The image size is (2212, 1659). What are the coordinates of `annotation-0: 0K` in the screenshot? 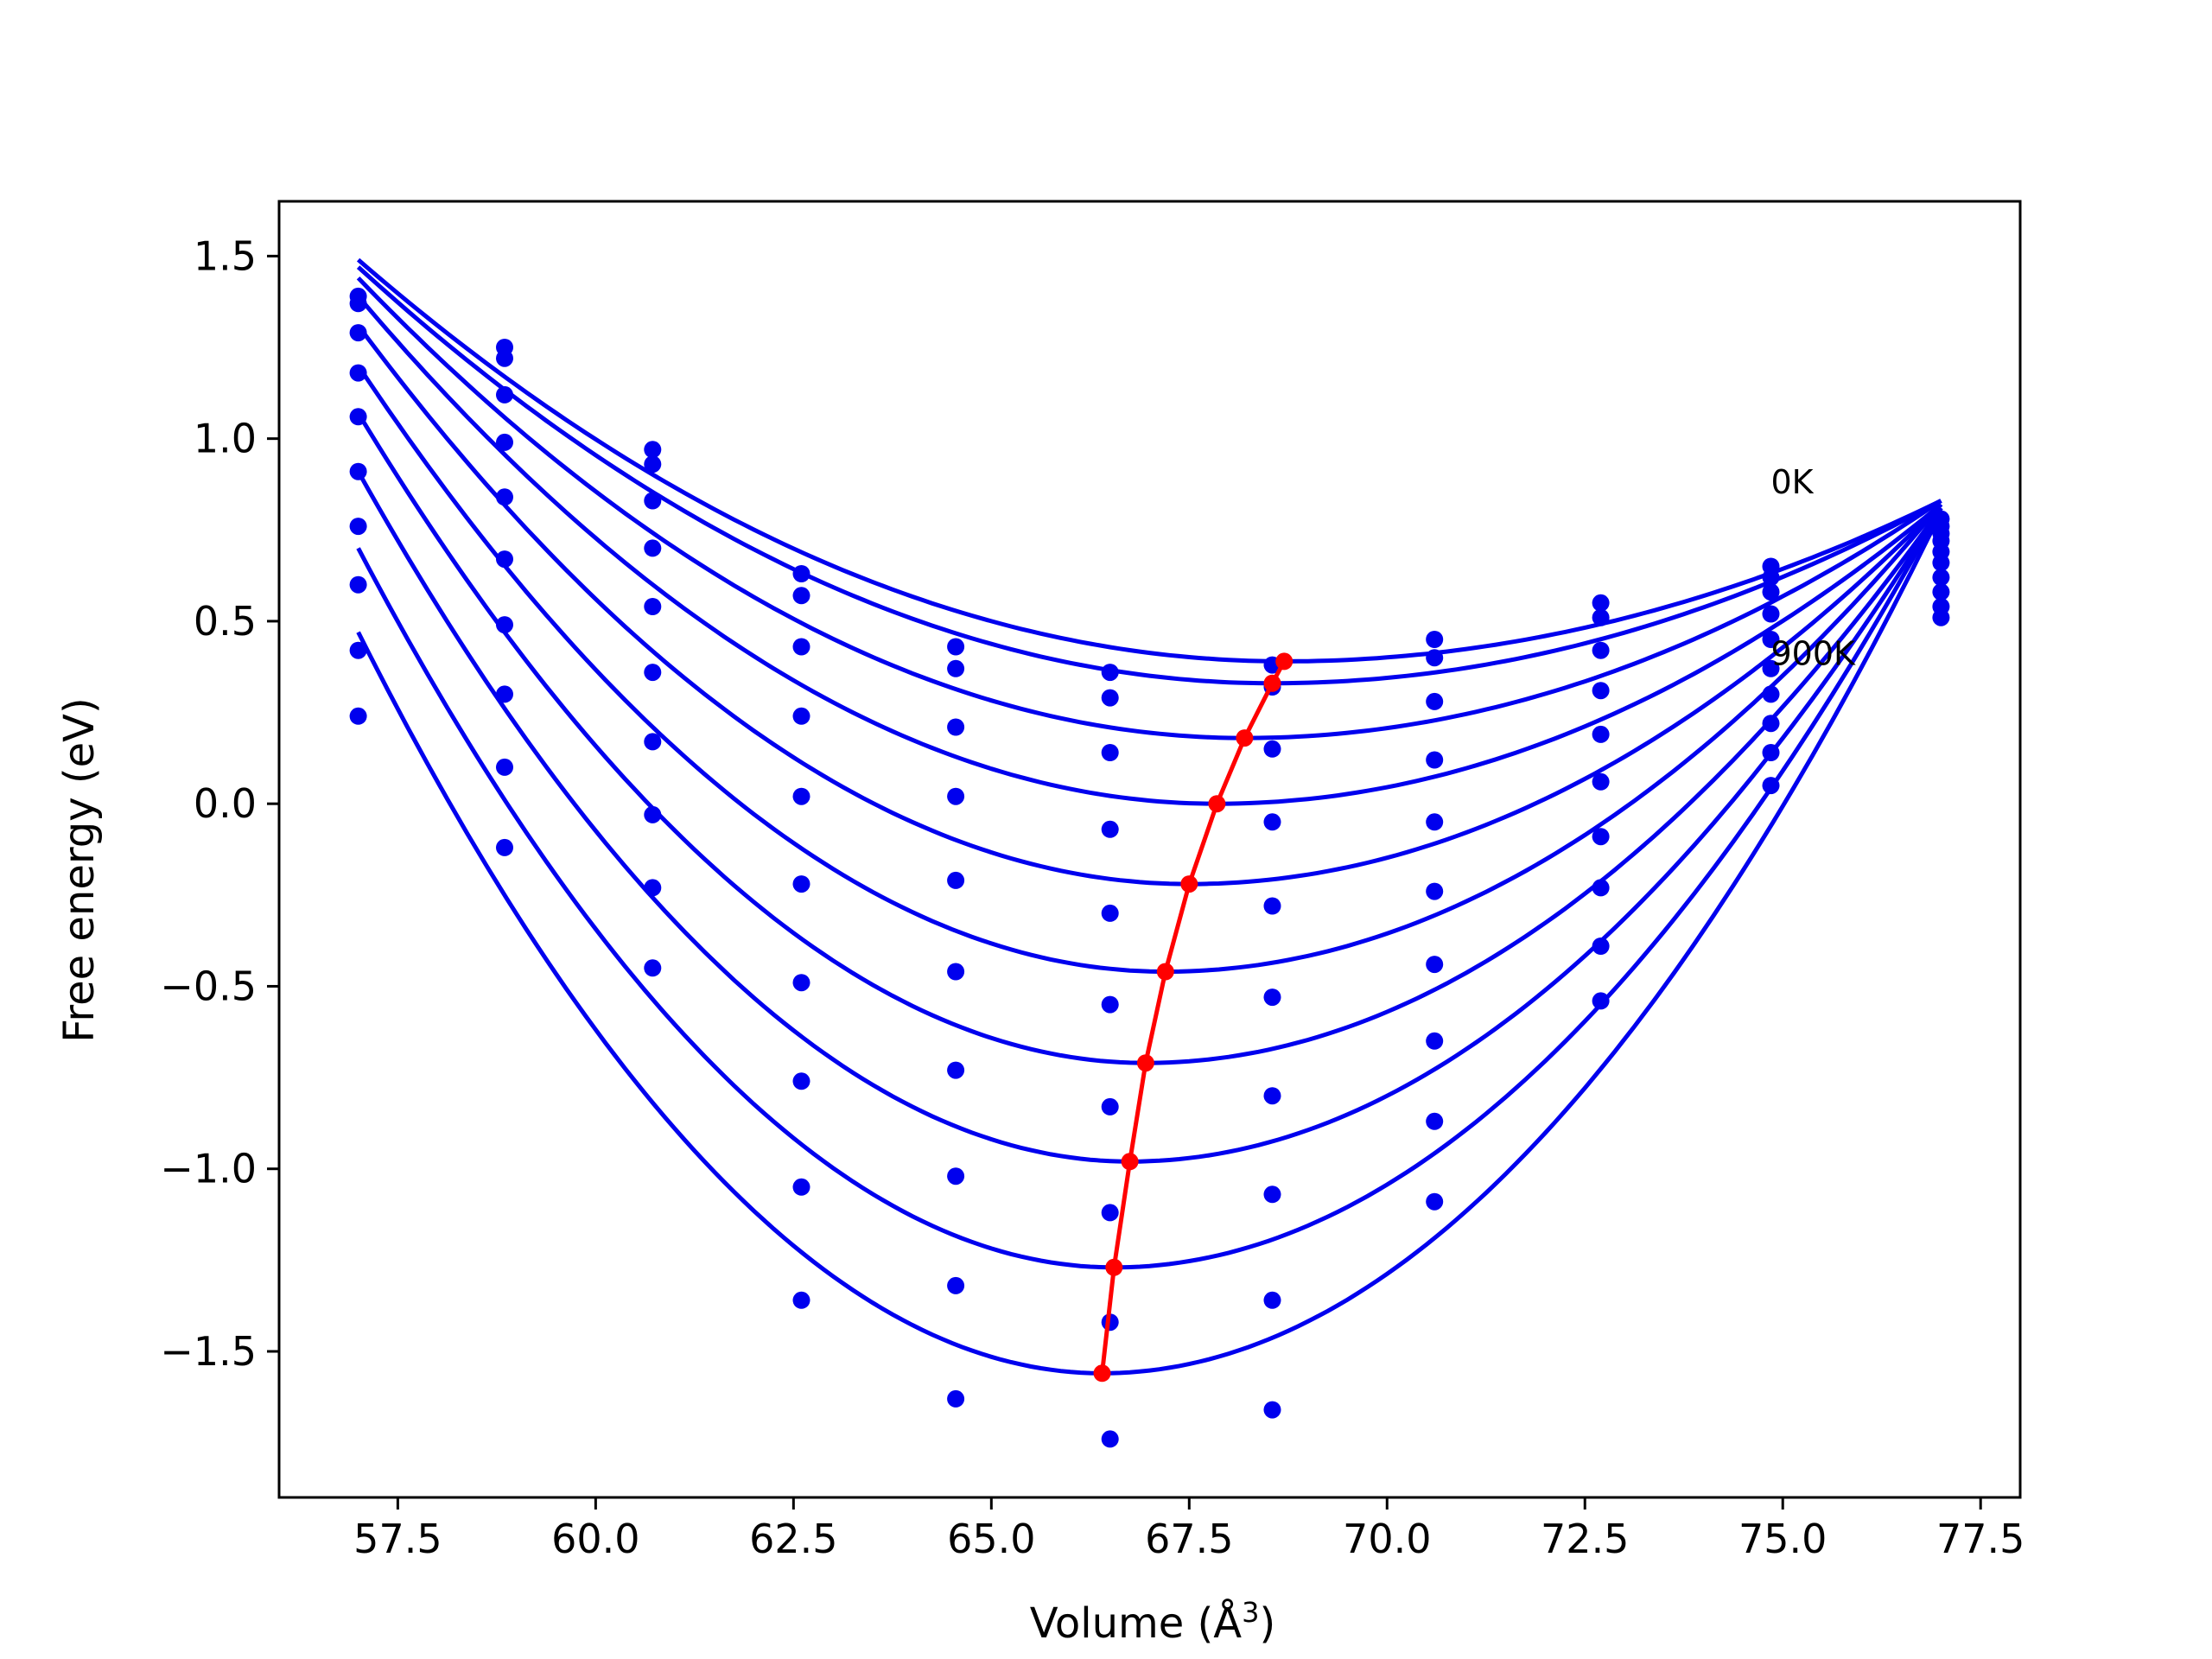 It's located at (1793, 482).